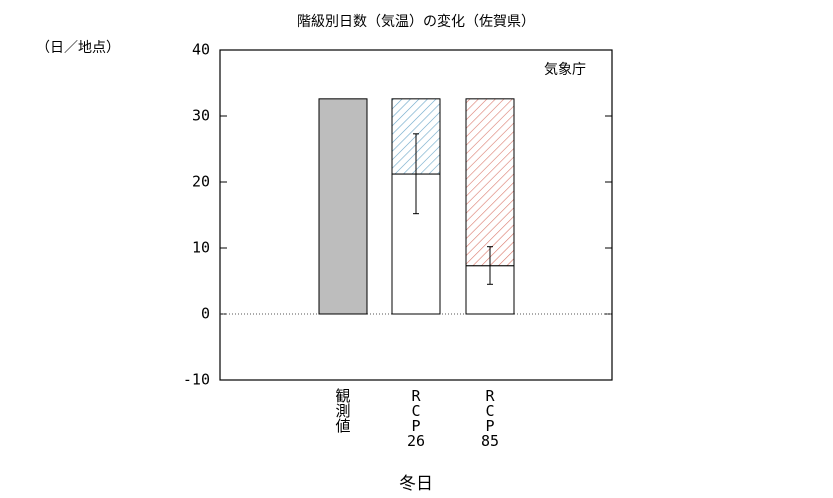  Describe the element at coordinates (490, 418) in the screenshot. I see `x-tick-label: R C P 85` at that location.